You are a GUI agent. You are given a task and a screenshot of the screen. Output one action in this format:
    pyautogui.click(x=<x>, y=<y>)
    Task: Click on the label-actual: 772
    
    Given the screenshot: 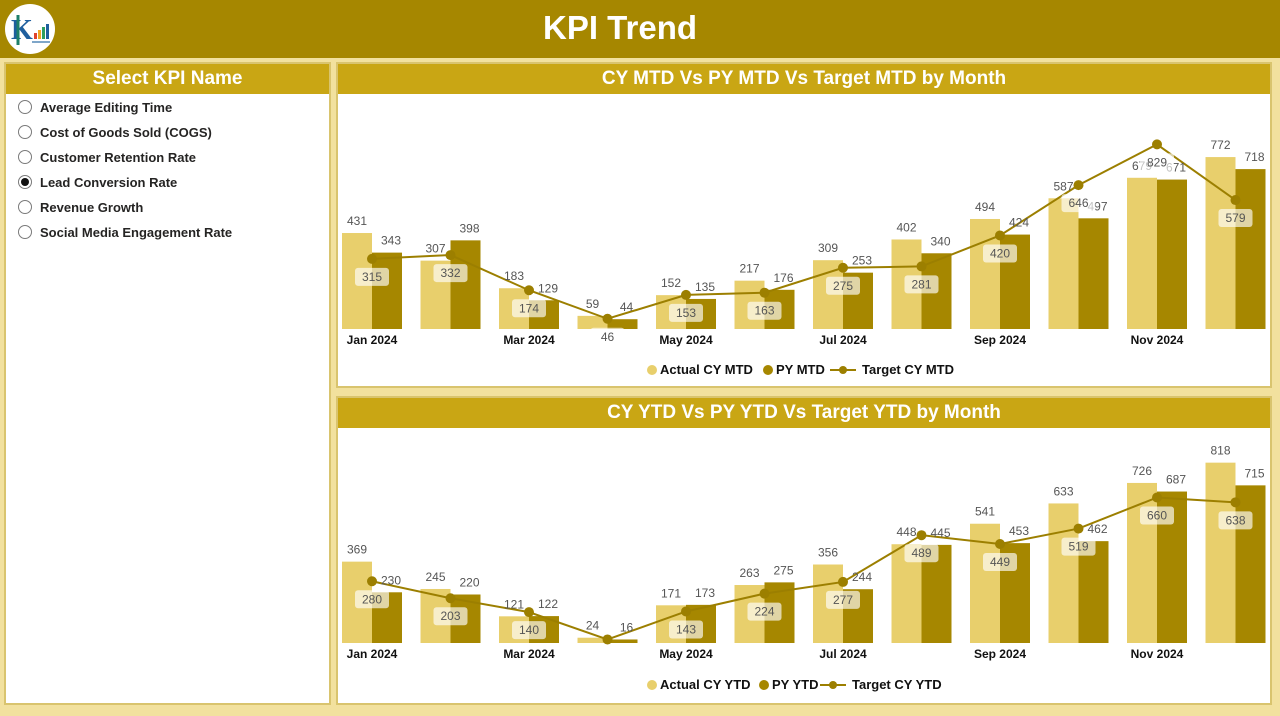 What is the action you would take?
    pyautogui.click(x=1220, y=145)
    